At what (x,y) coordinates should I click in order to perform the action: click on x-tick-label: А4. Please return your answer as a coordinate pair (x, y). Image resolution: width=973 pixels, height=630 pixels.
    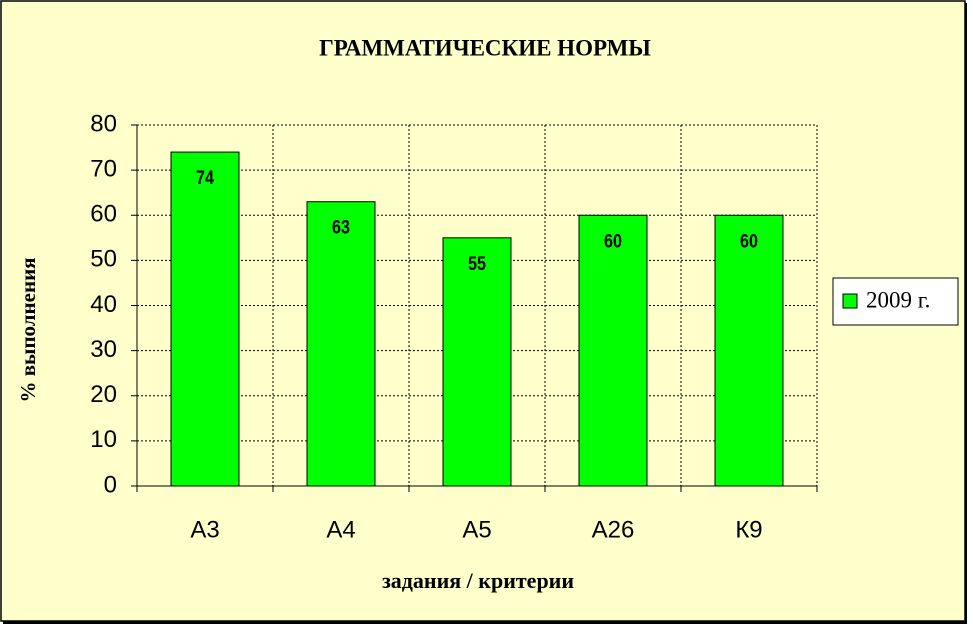
    Looking at the image, I should click on (340, 529).